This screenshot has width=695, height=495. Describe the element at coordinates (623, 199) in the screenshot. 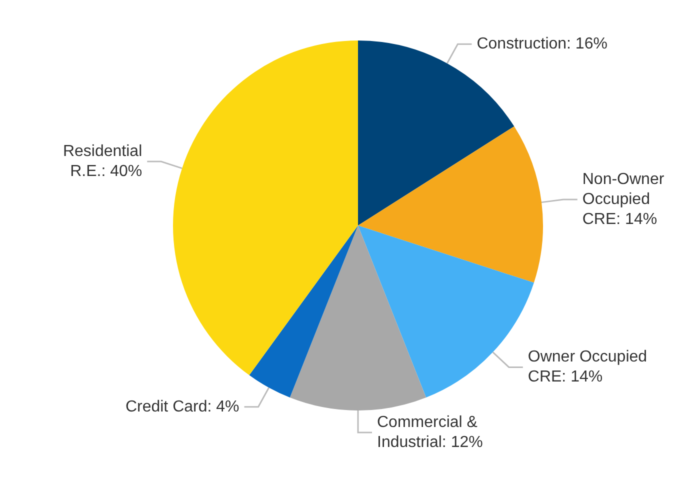

I see `slice-label: Non-Owner Occupied CRE: 14%` at that location.